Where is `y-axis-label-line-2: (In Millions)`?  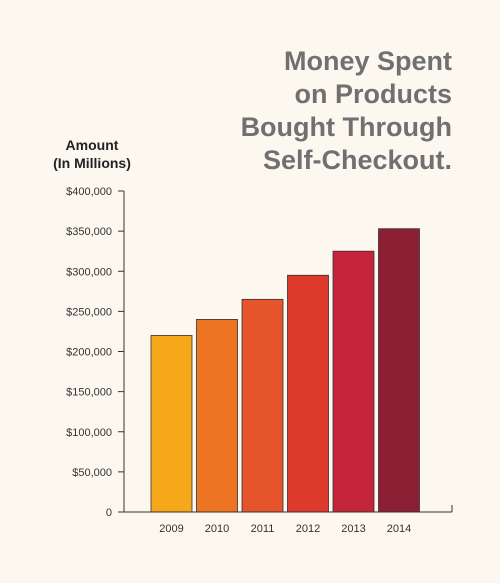
y-axis-label-line-2: (In Millions) is located at coordinates (92, 163).